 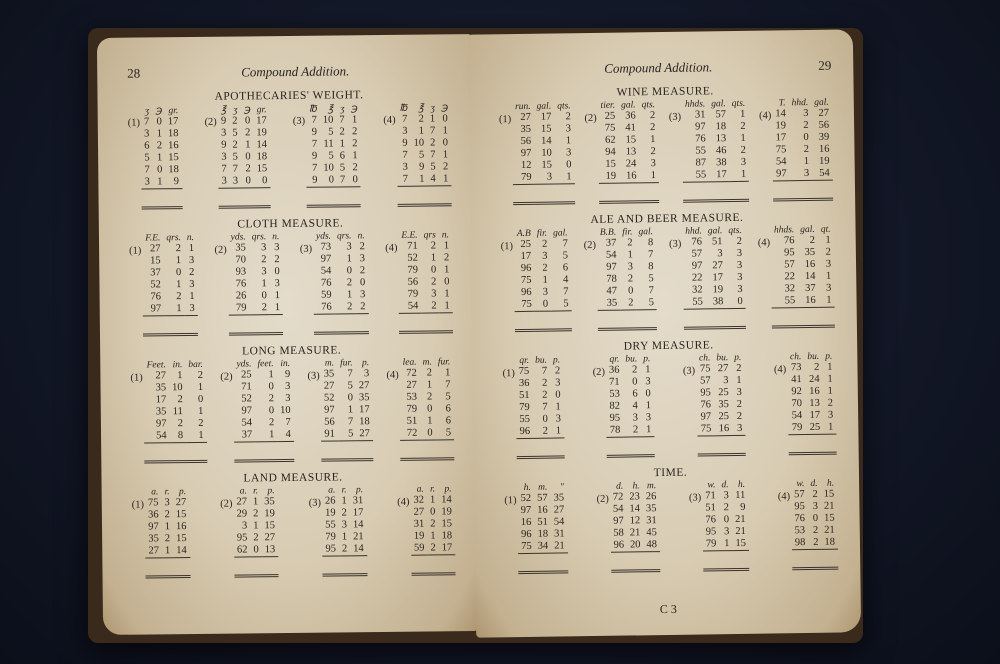 What do you see at coordinates (259, 237) in the screenshot?
I see `unit-header: qrs.` at bounding box center [259, 237].